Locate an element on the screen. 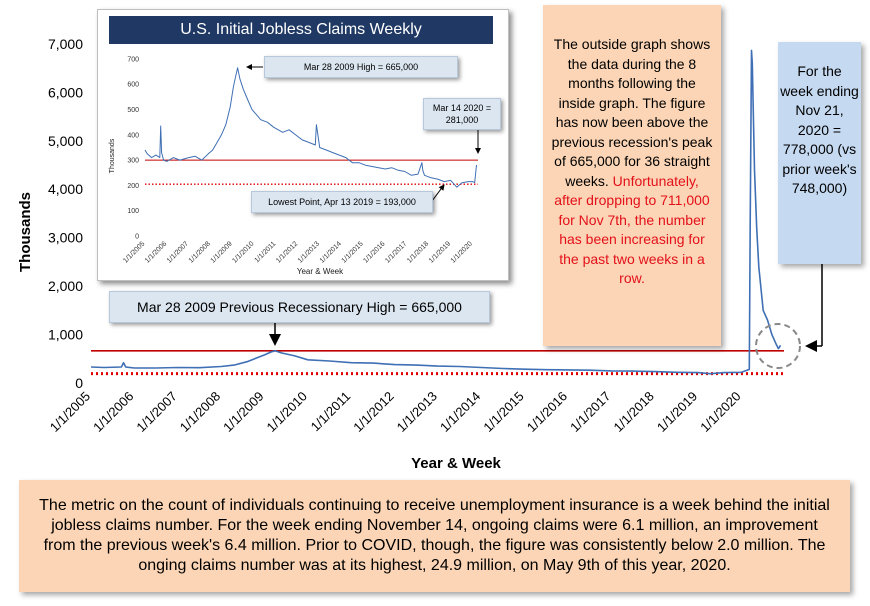 The image size is (870, 606). inset-x-tick-8: 1/1/2013 is located at coordinates (309, 252).